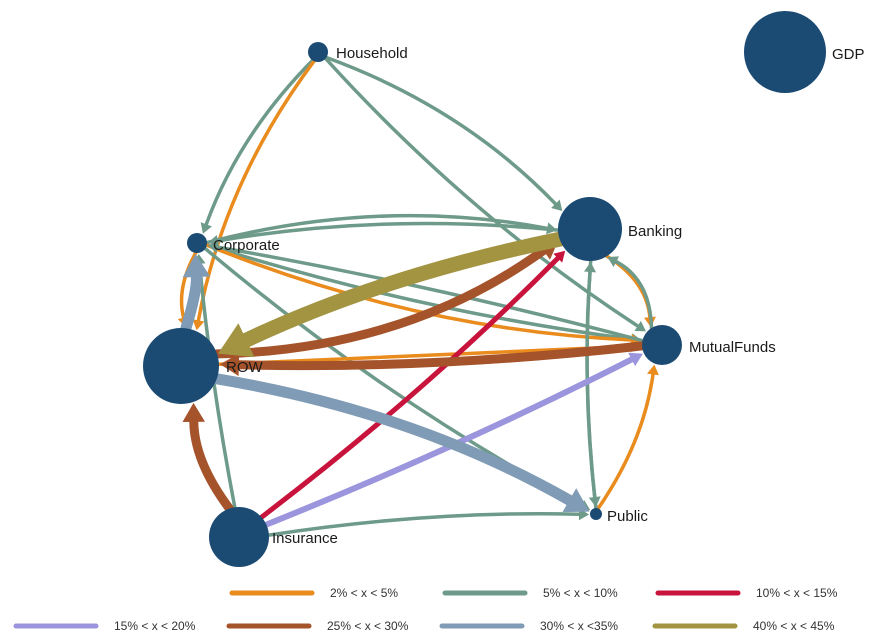 This screenshot has width=870, height=634. I want to click on edge-banking-to-row, so click(403, 289).